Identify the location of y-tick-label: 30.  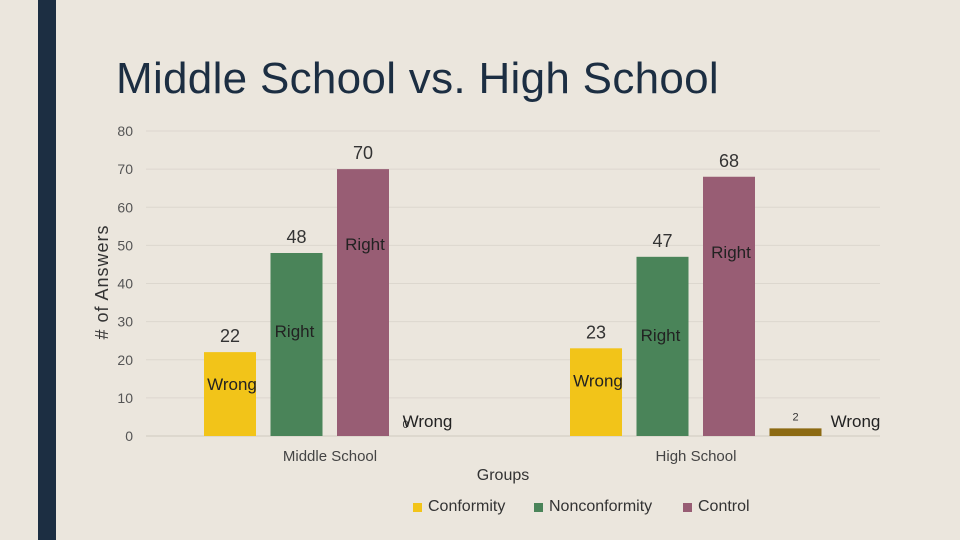
(125, 322).